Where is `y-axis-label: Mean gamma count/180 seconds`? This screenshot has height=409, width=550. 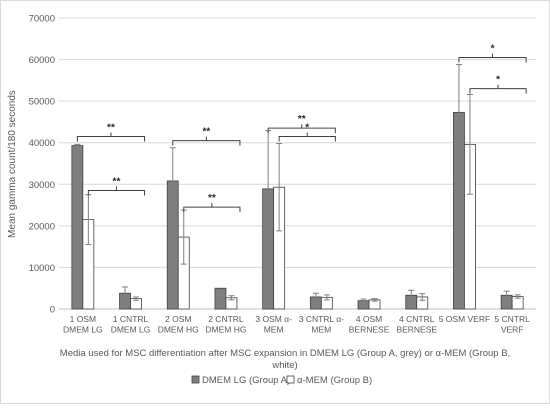 y-axis-label: Mean gamma count/180 seconds is located at coordinates (12, 164).